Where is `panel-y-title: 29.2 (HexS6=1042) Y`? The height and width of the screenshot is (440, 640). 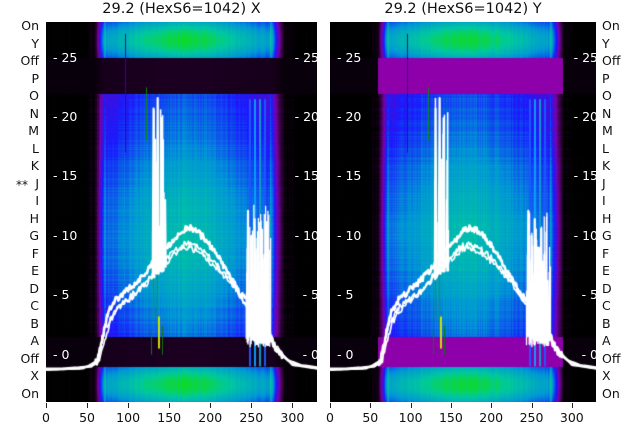 panel-y-title: 29.2 (HexS6=1042) Y is located at coordinates (463, 9).